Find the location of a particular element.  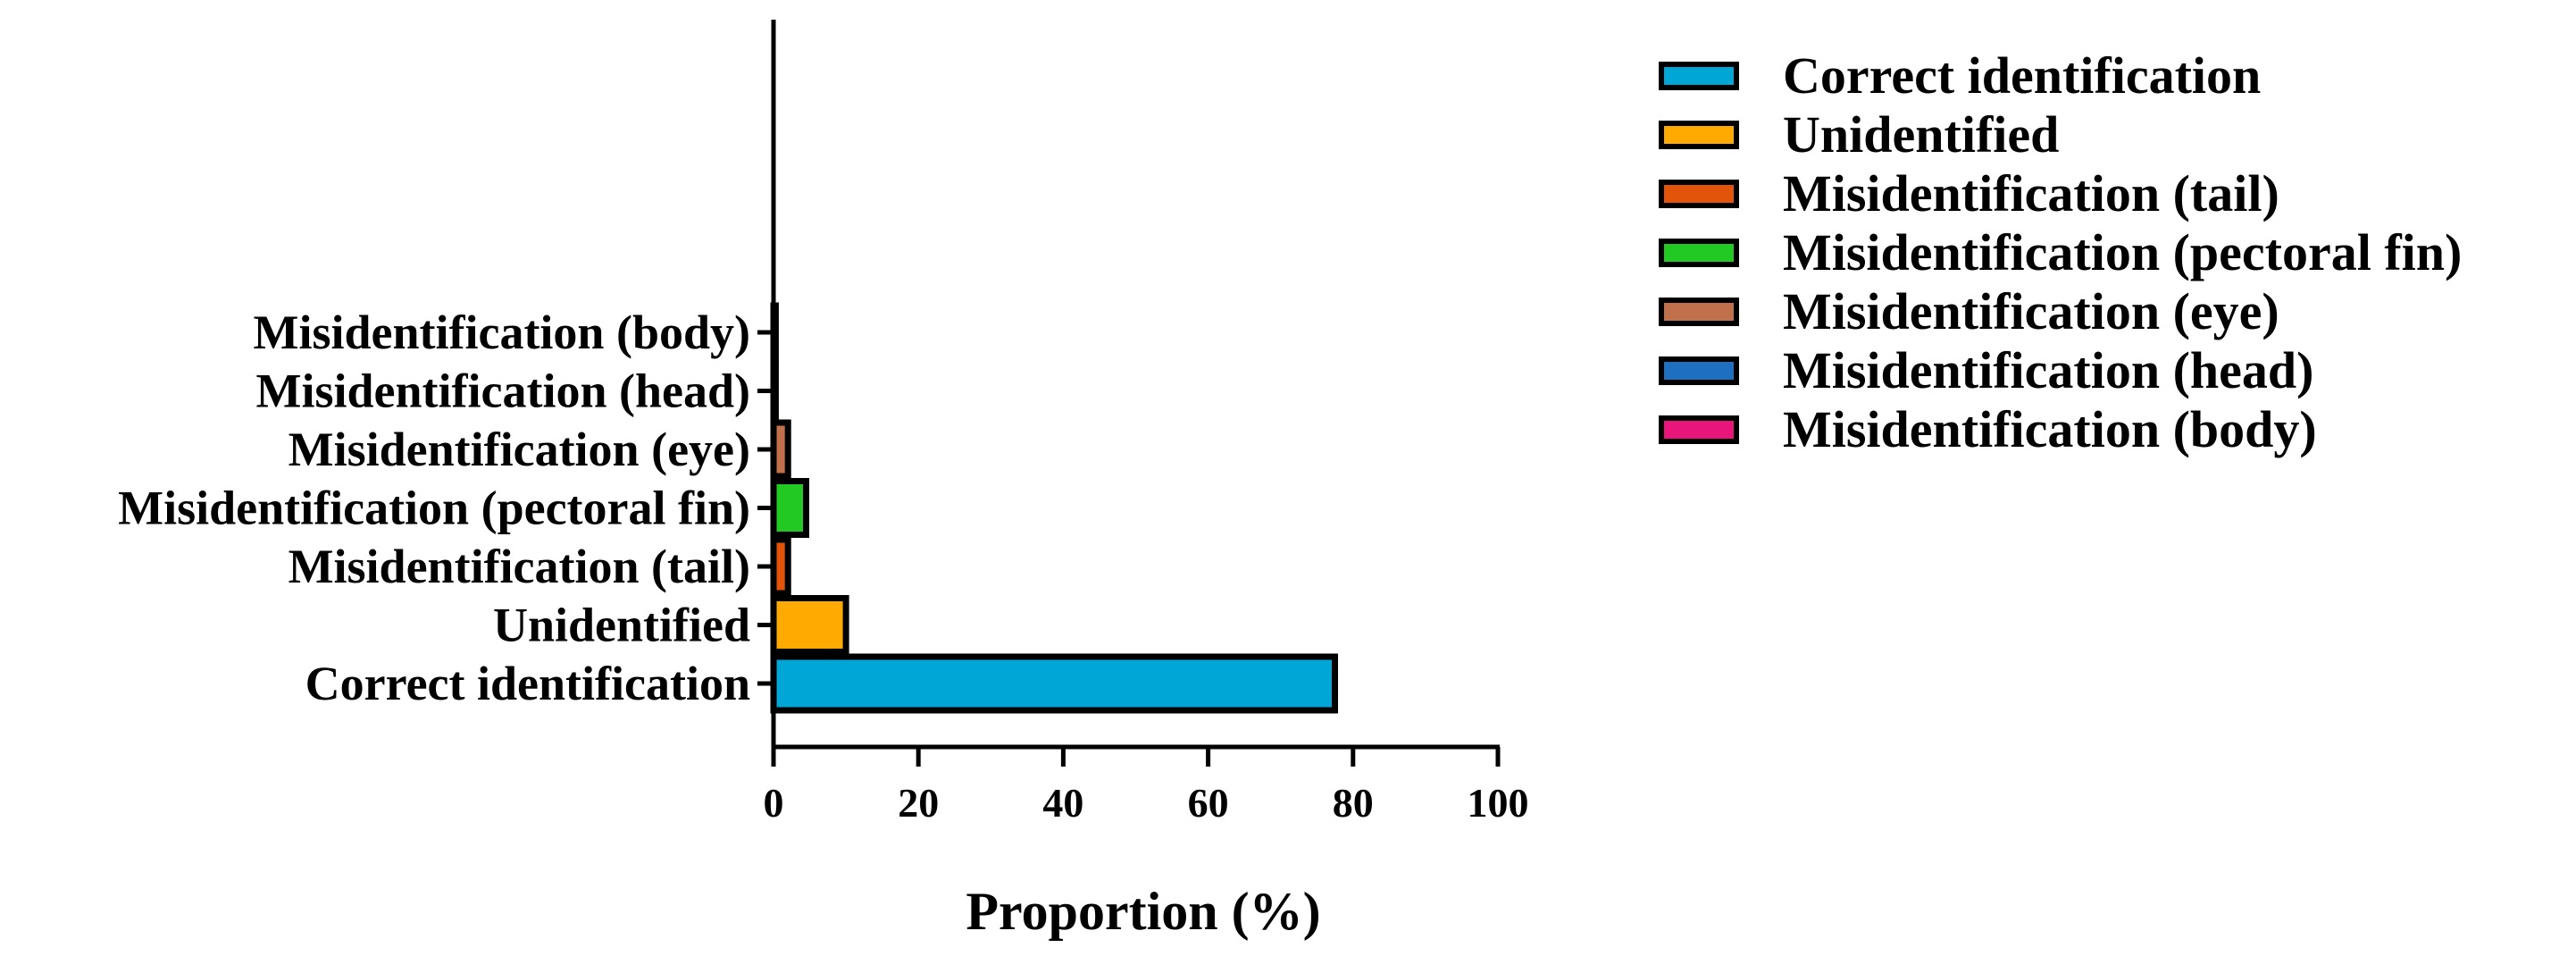

legend-label: Misidentification (head) is located at coordinates (2048, 370).